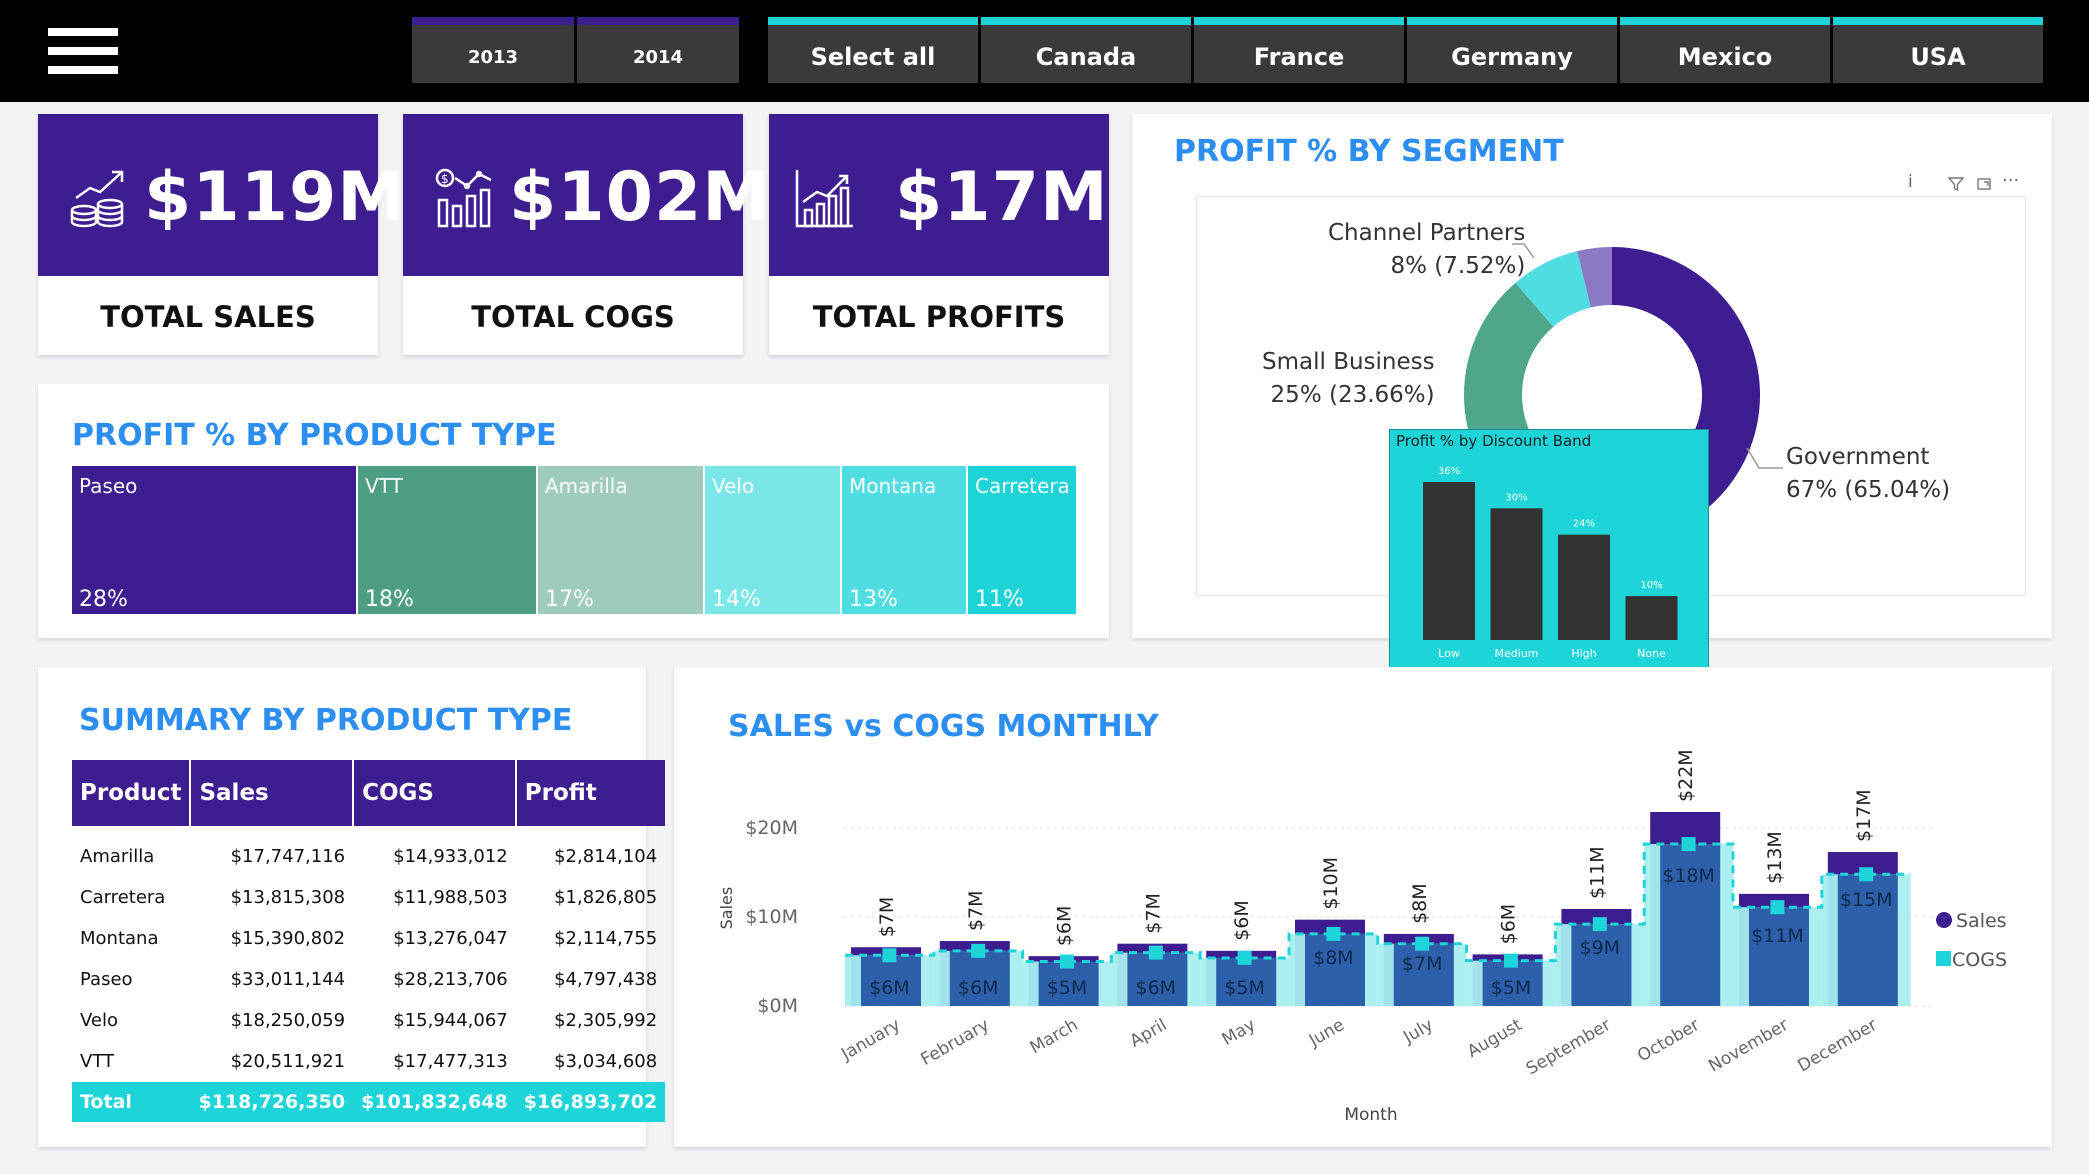  Describe the element at coordinates (1086, 50) in the screenshot. I see `slicer-country-canada: Canada` at that location.